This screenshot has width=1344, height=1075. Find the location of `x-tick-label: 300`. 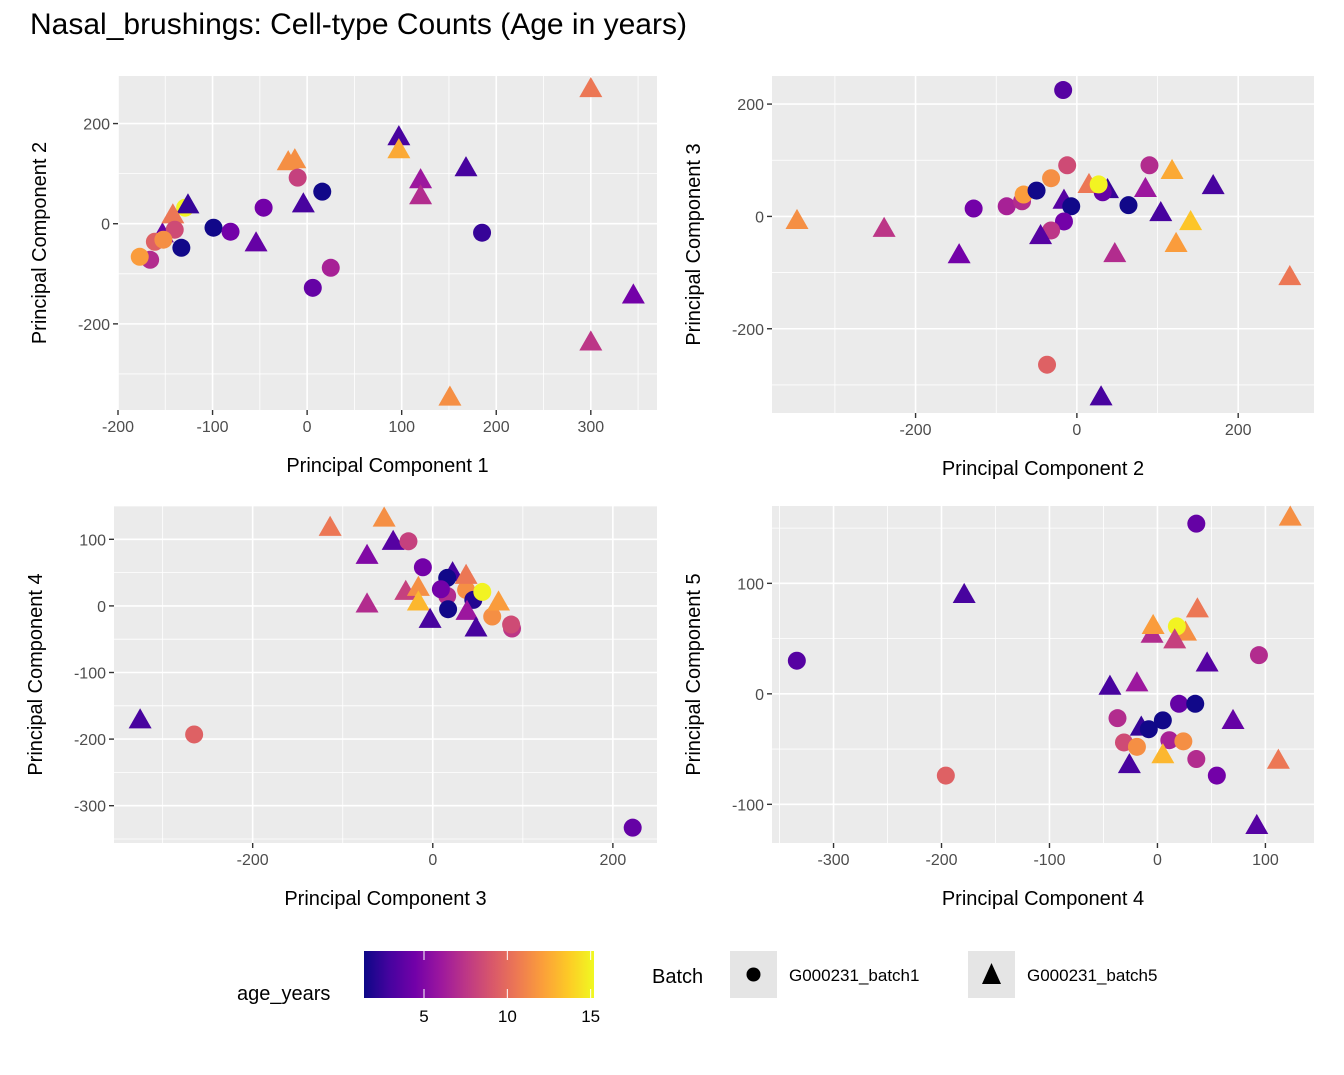

x-tick-label: 300 is located at coordinates (590, 427).